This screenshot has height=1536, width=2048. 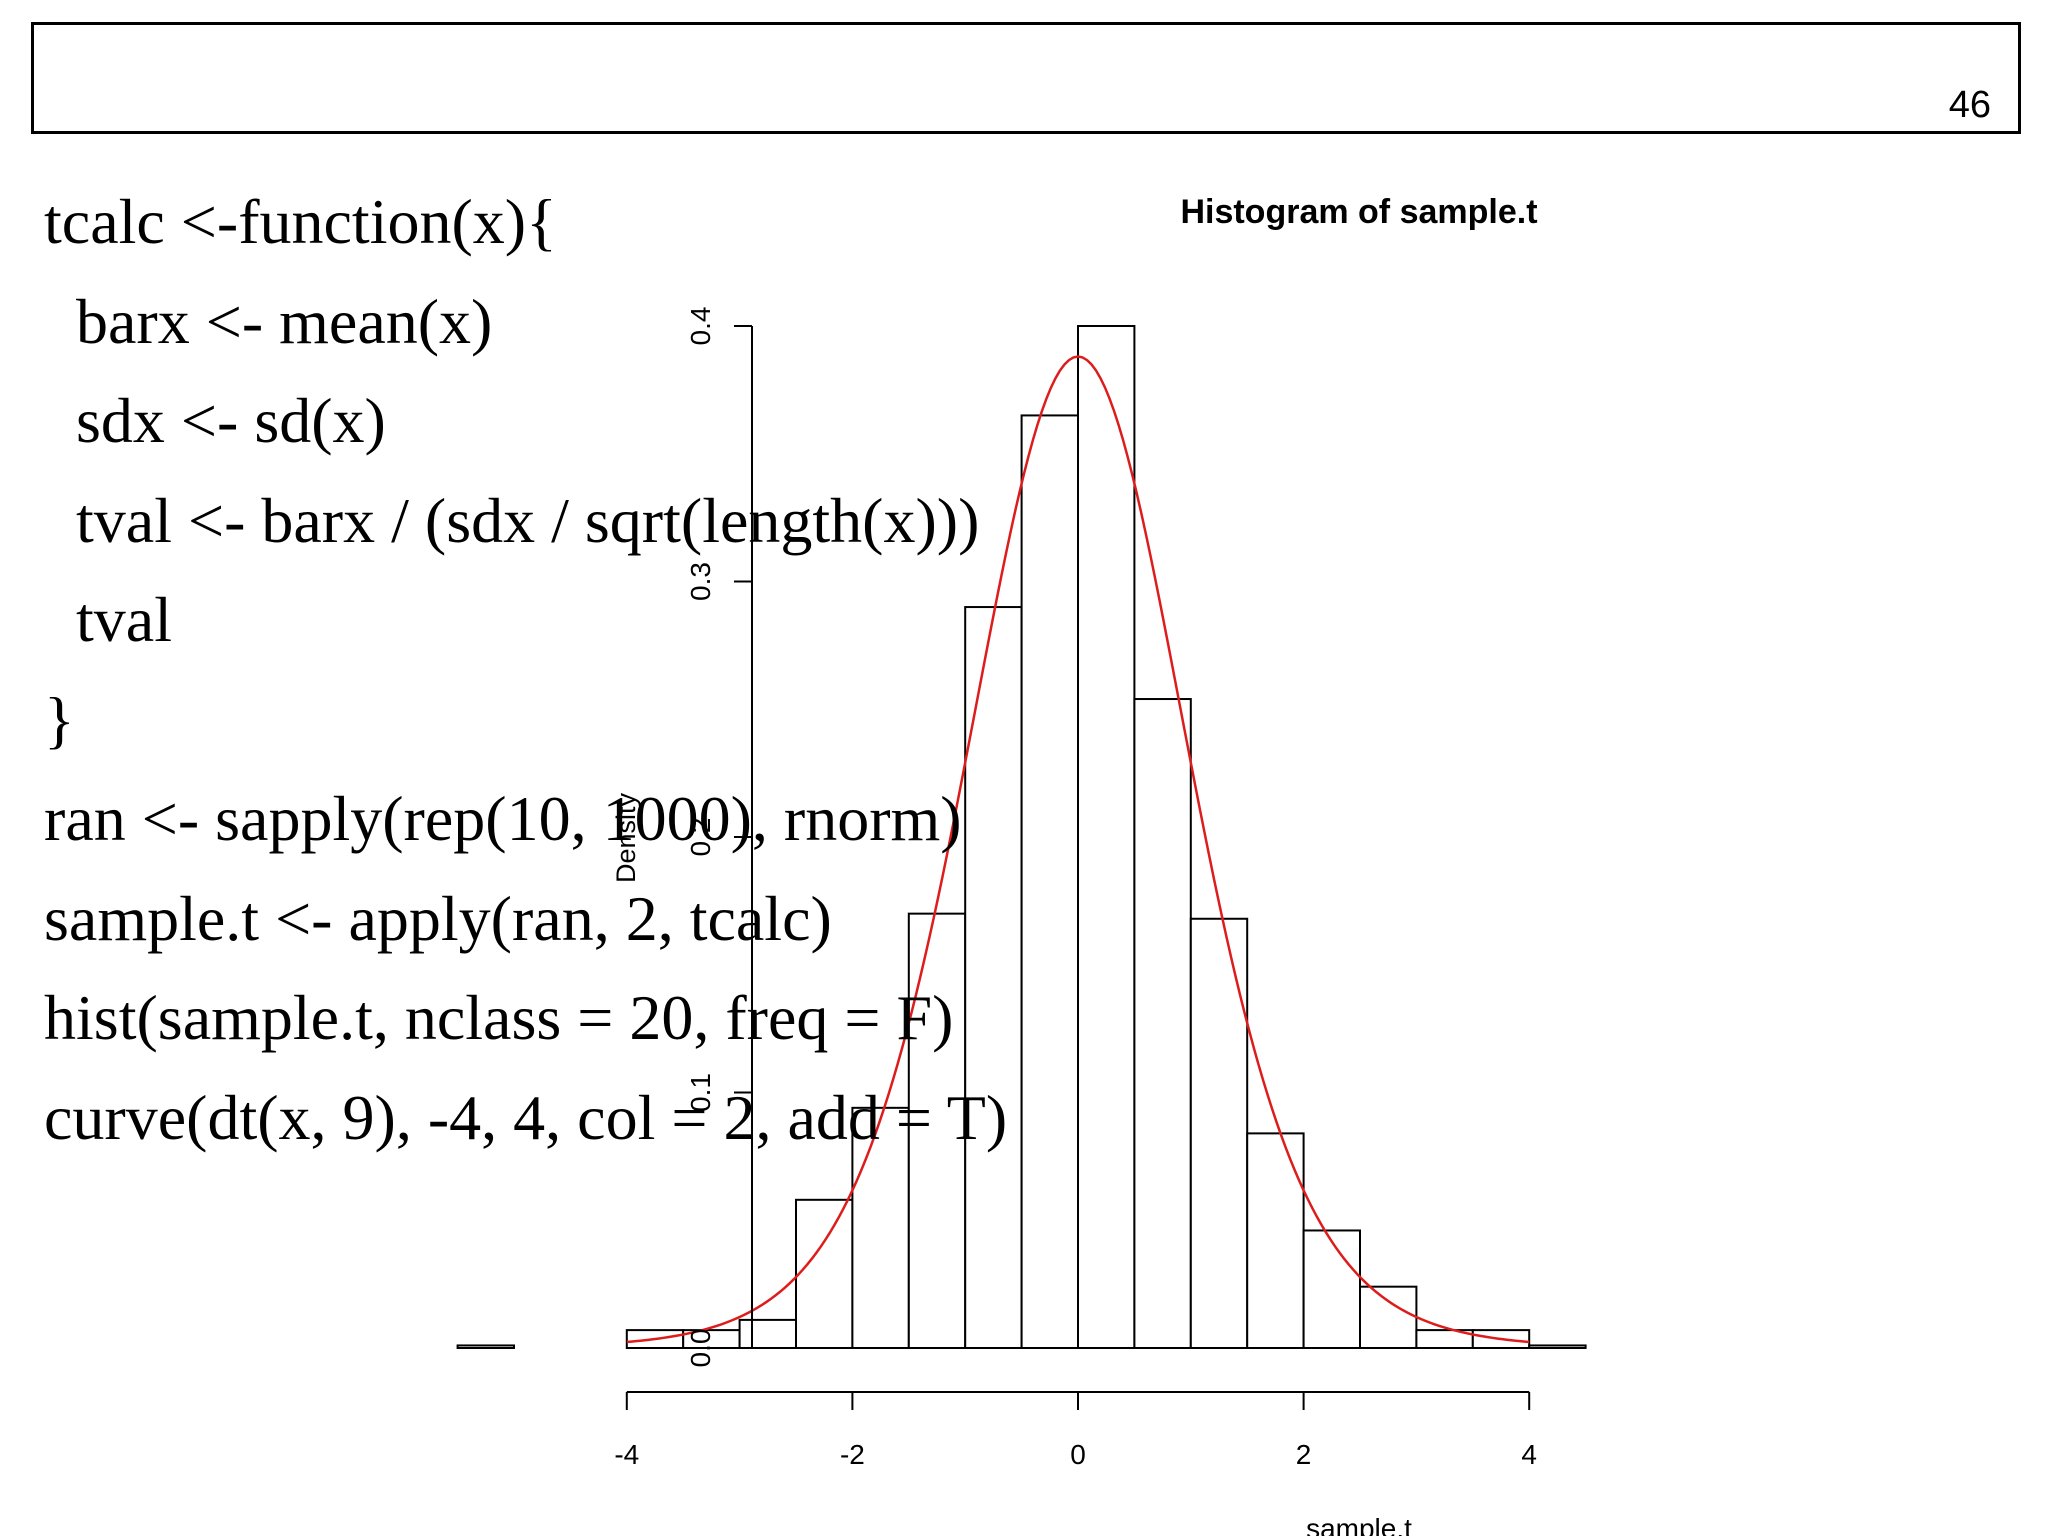 What do you see at coordinates (852, 1454) in the screenshot?
I see `x-tick-label: -2` at bounding box center [852, 1454].